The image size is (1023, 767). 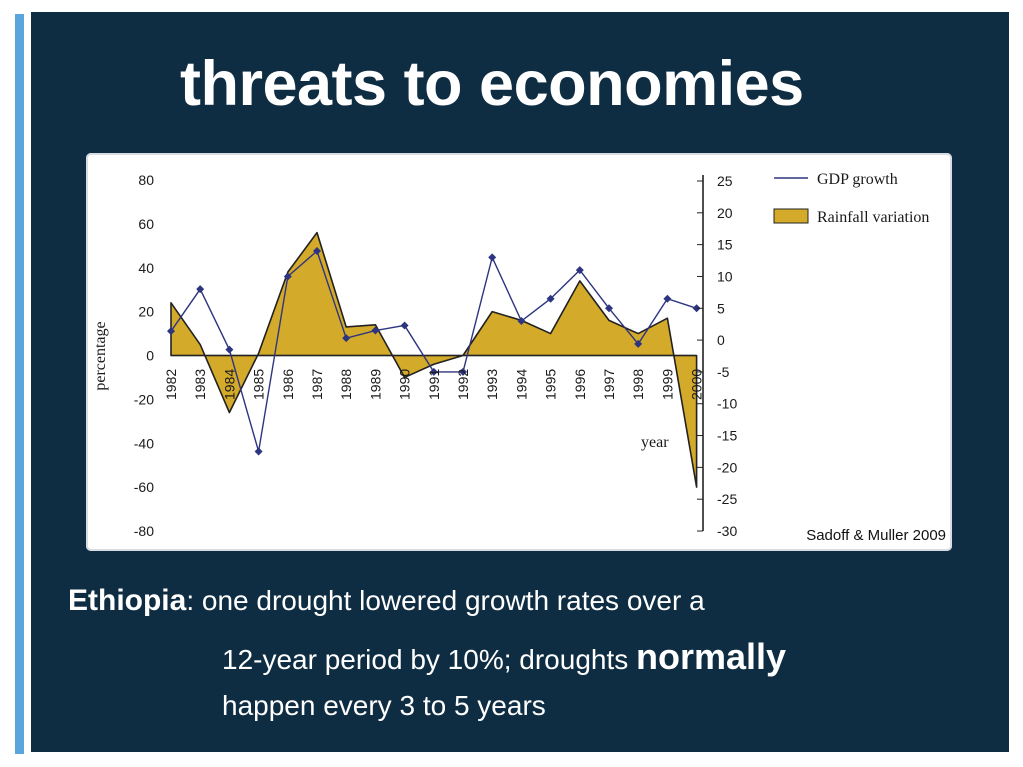 I want to click on gdp-point-1995, so click(x=550, y=298).